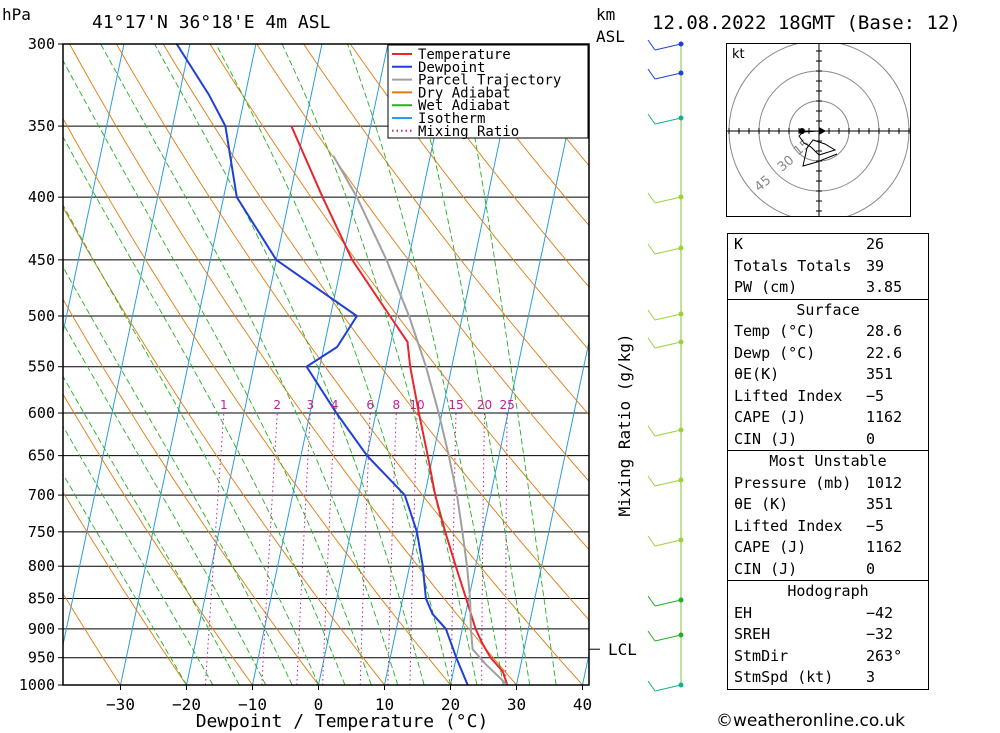 The height and width of the screenshot is (733, 1000). What do you see at coordinates (828, 548) in the screenshot?
I see `most-unstable-index-row: CAPE (J) 1162` at bounding box center [828, 548].